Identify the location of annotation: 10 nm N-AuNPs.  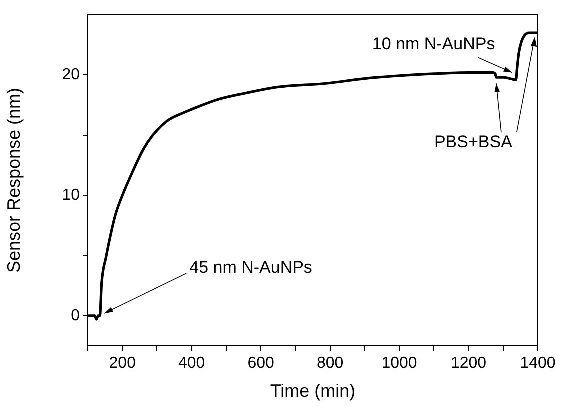
(434, 44).